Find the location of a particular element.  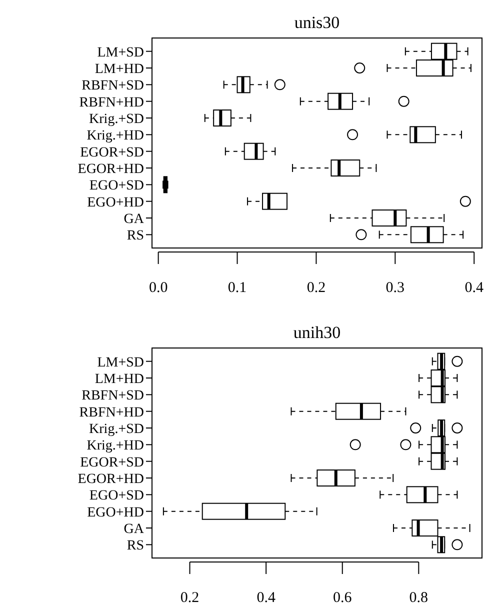

x-tick-label: 0.1 is located at coordinates (237, 288).